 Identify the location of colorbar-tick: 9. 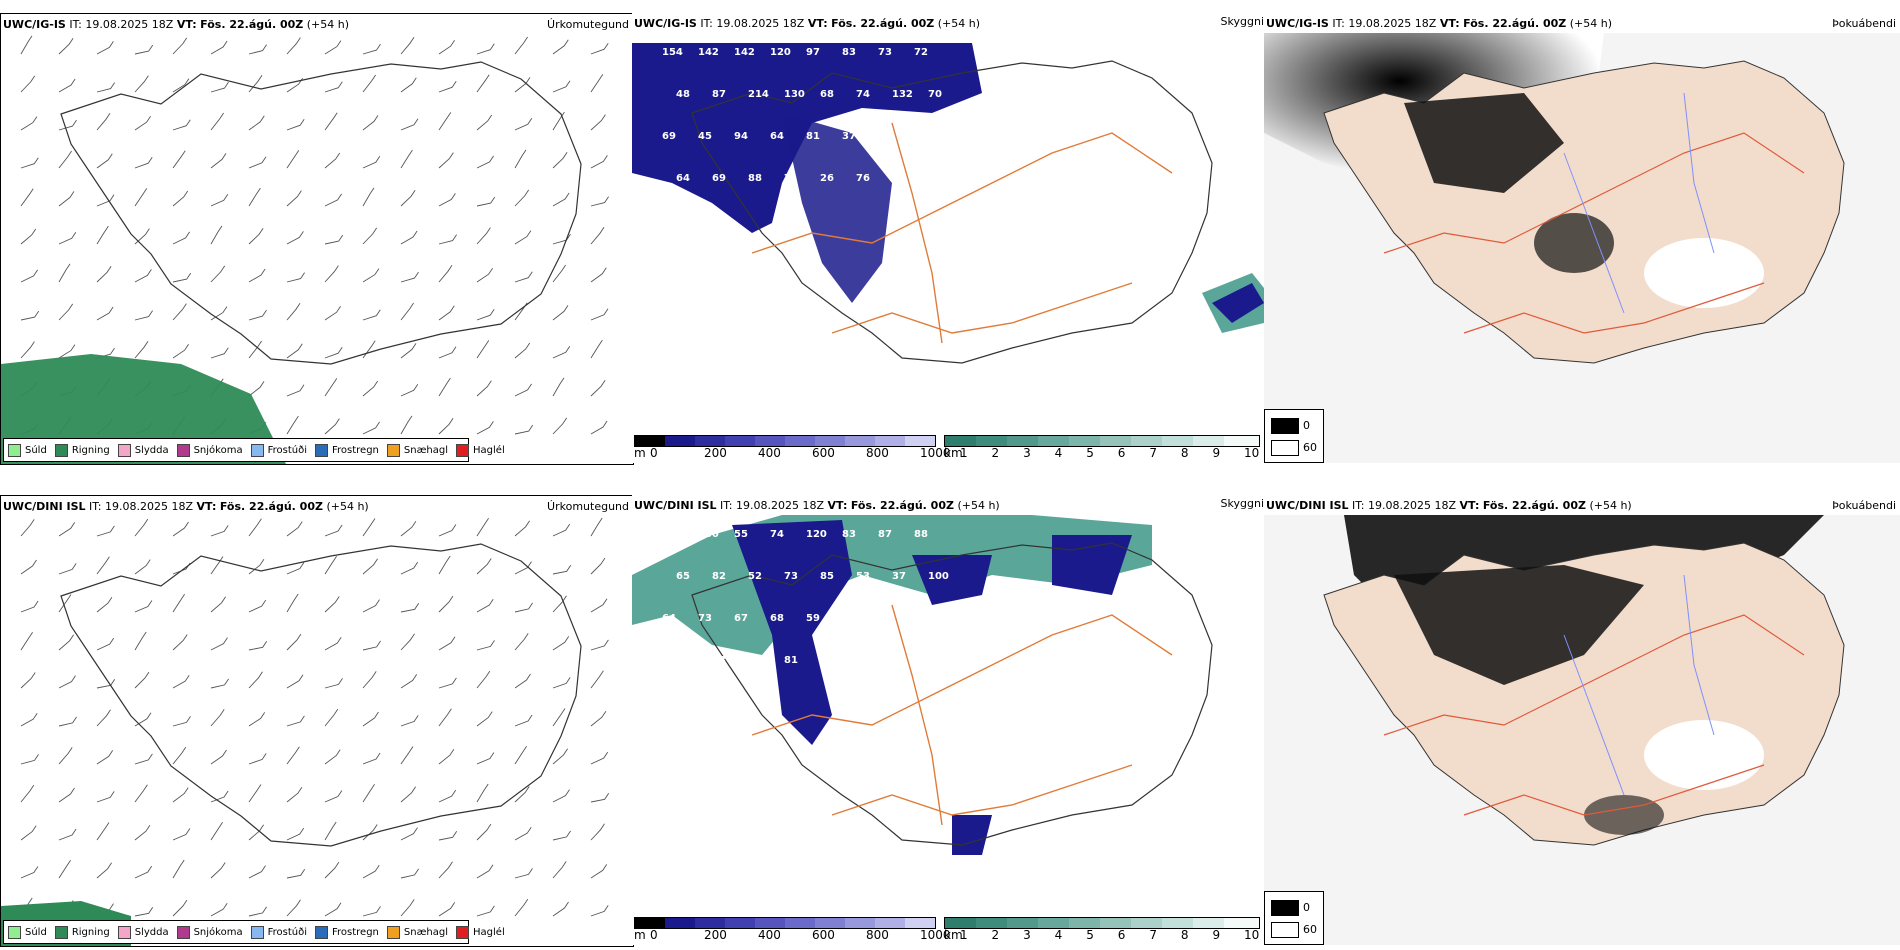
(1216, 935).